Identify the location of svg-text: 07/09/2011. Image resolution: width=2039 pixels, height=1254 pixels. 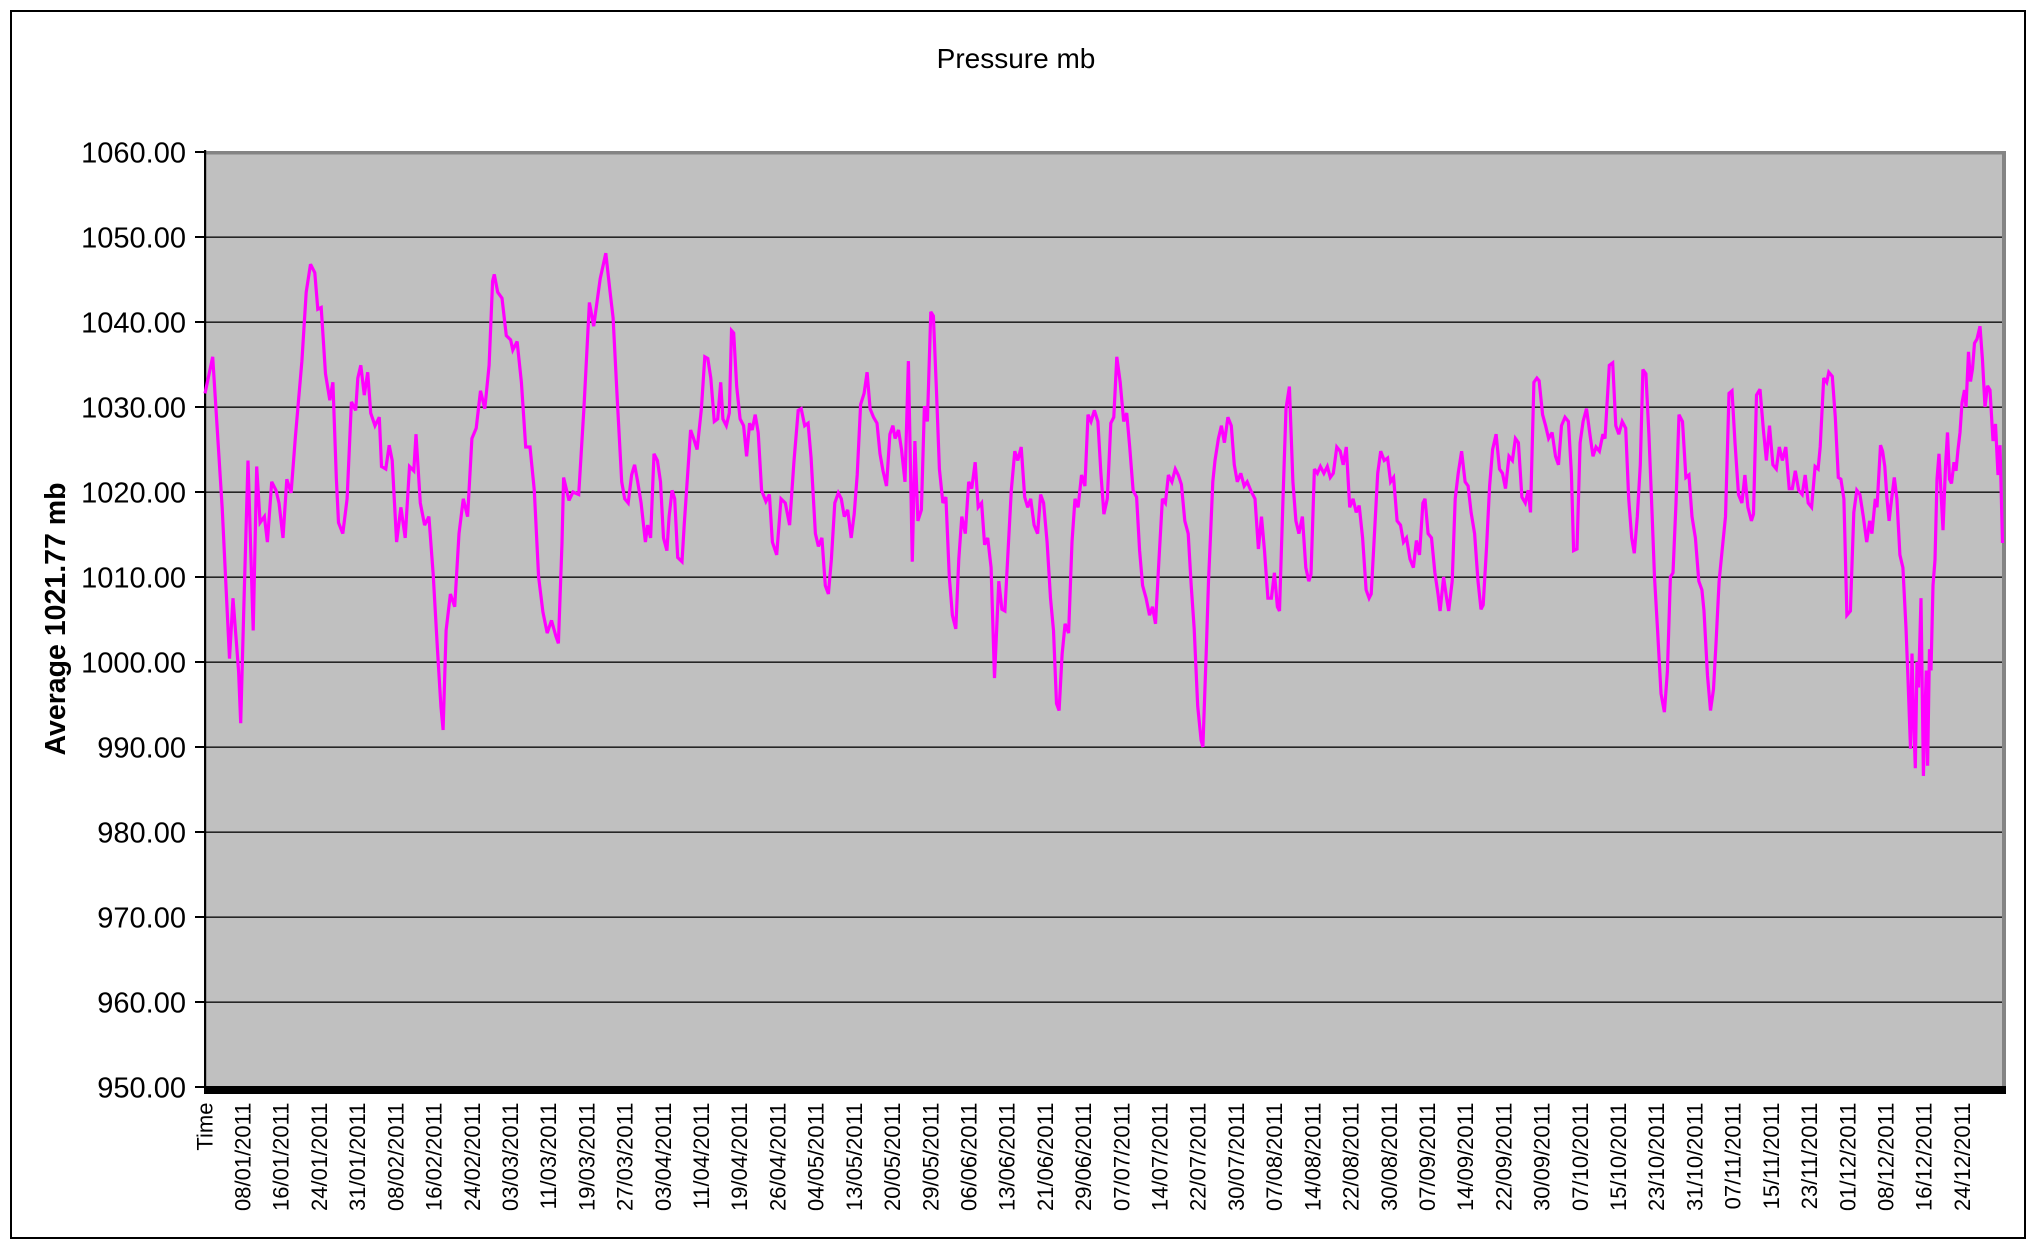
(1427, 1157).